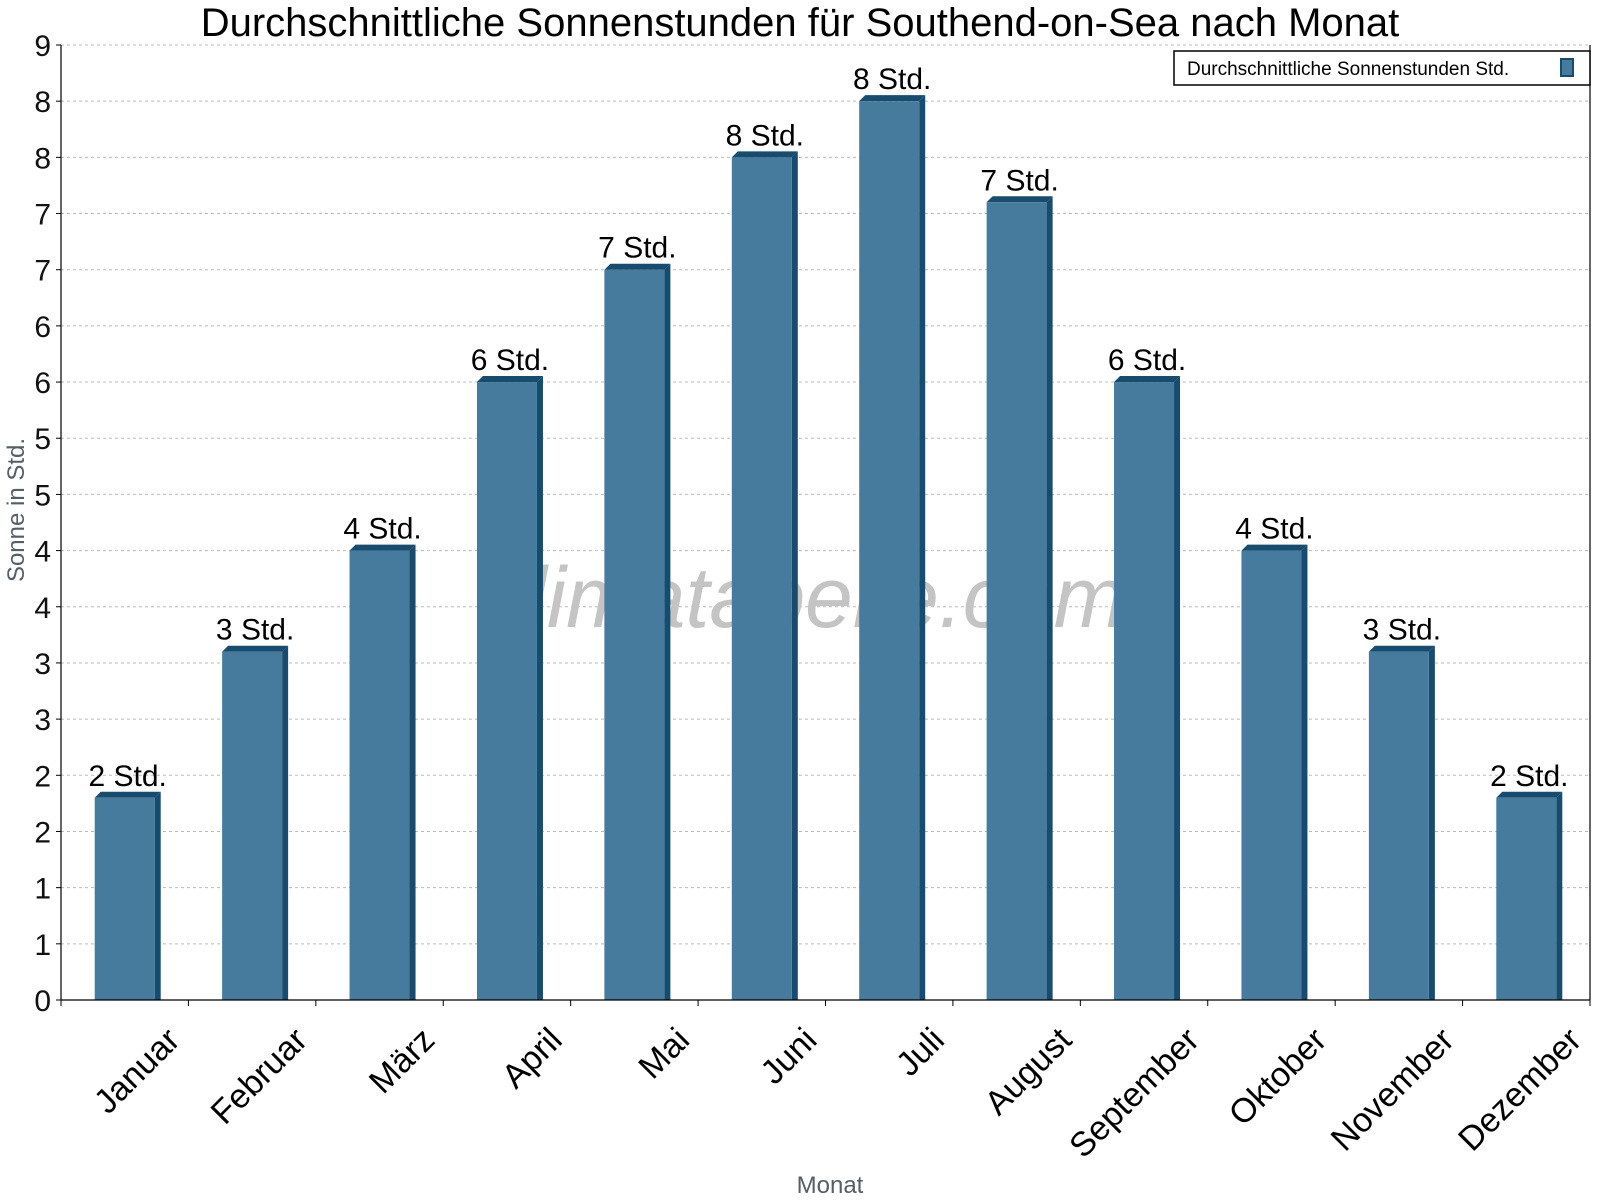 This screenshot has height=1200, width=1600. Describe the element at coordinates (42, 1001) in the screenshot. I see `y-tick-label: 0` at that location.